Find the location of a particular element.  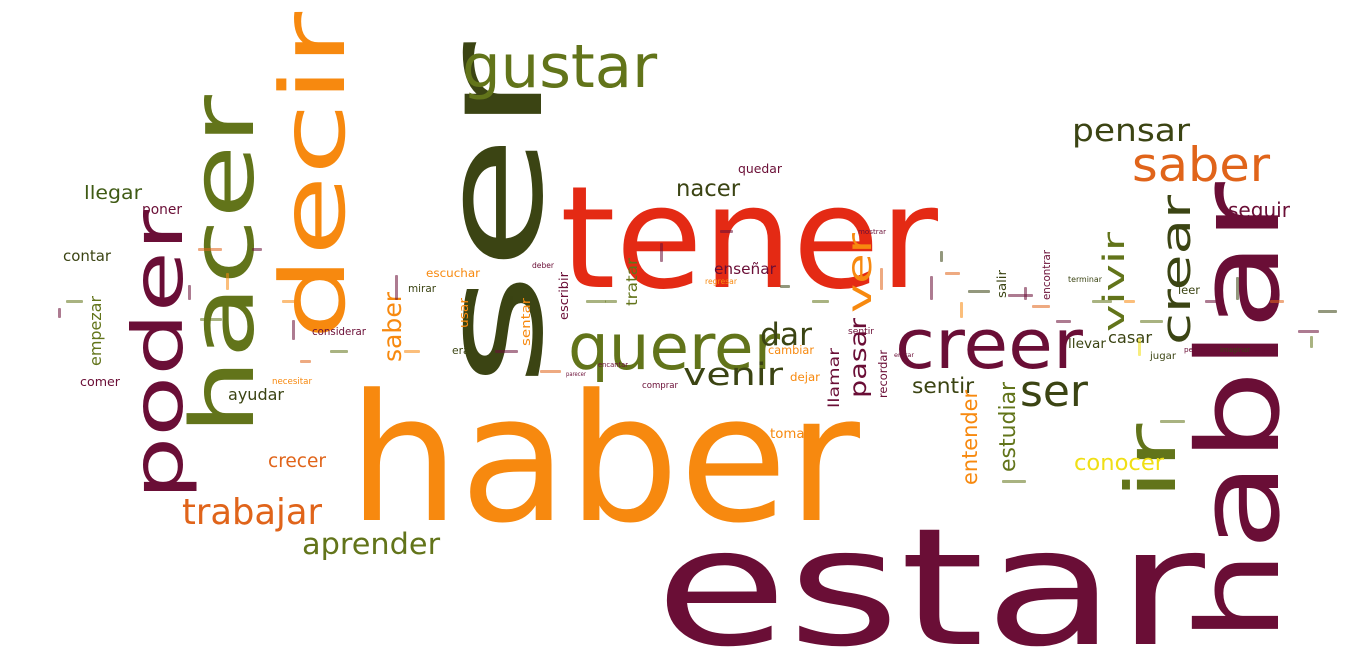

word-ensenar-34: enseñar is located at coordinates (745, 269).